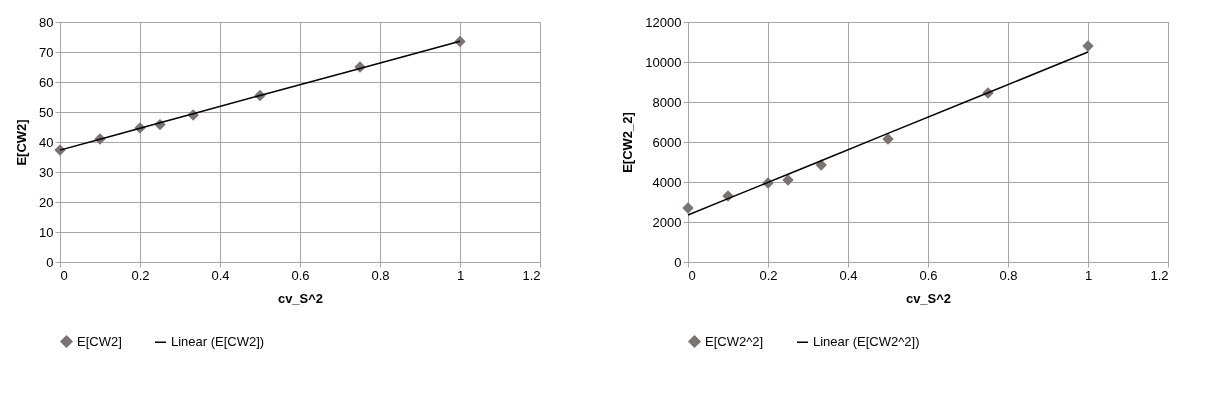 The height and width of the screenshot is (416, 1219). What do you see at coordinates (46, 172) in the screenshot?
I see `y-tick-label: 30` at bounding box center [46, 172].